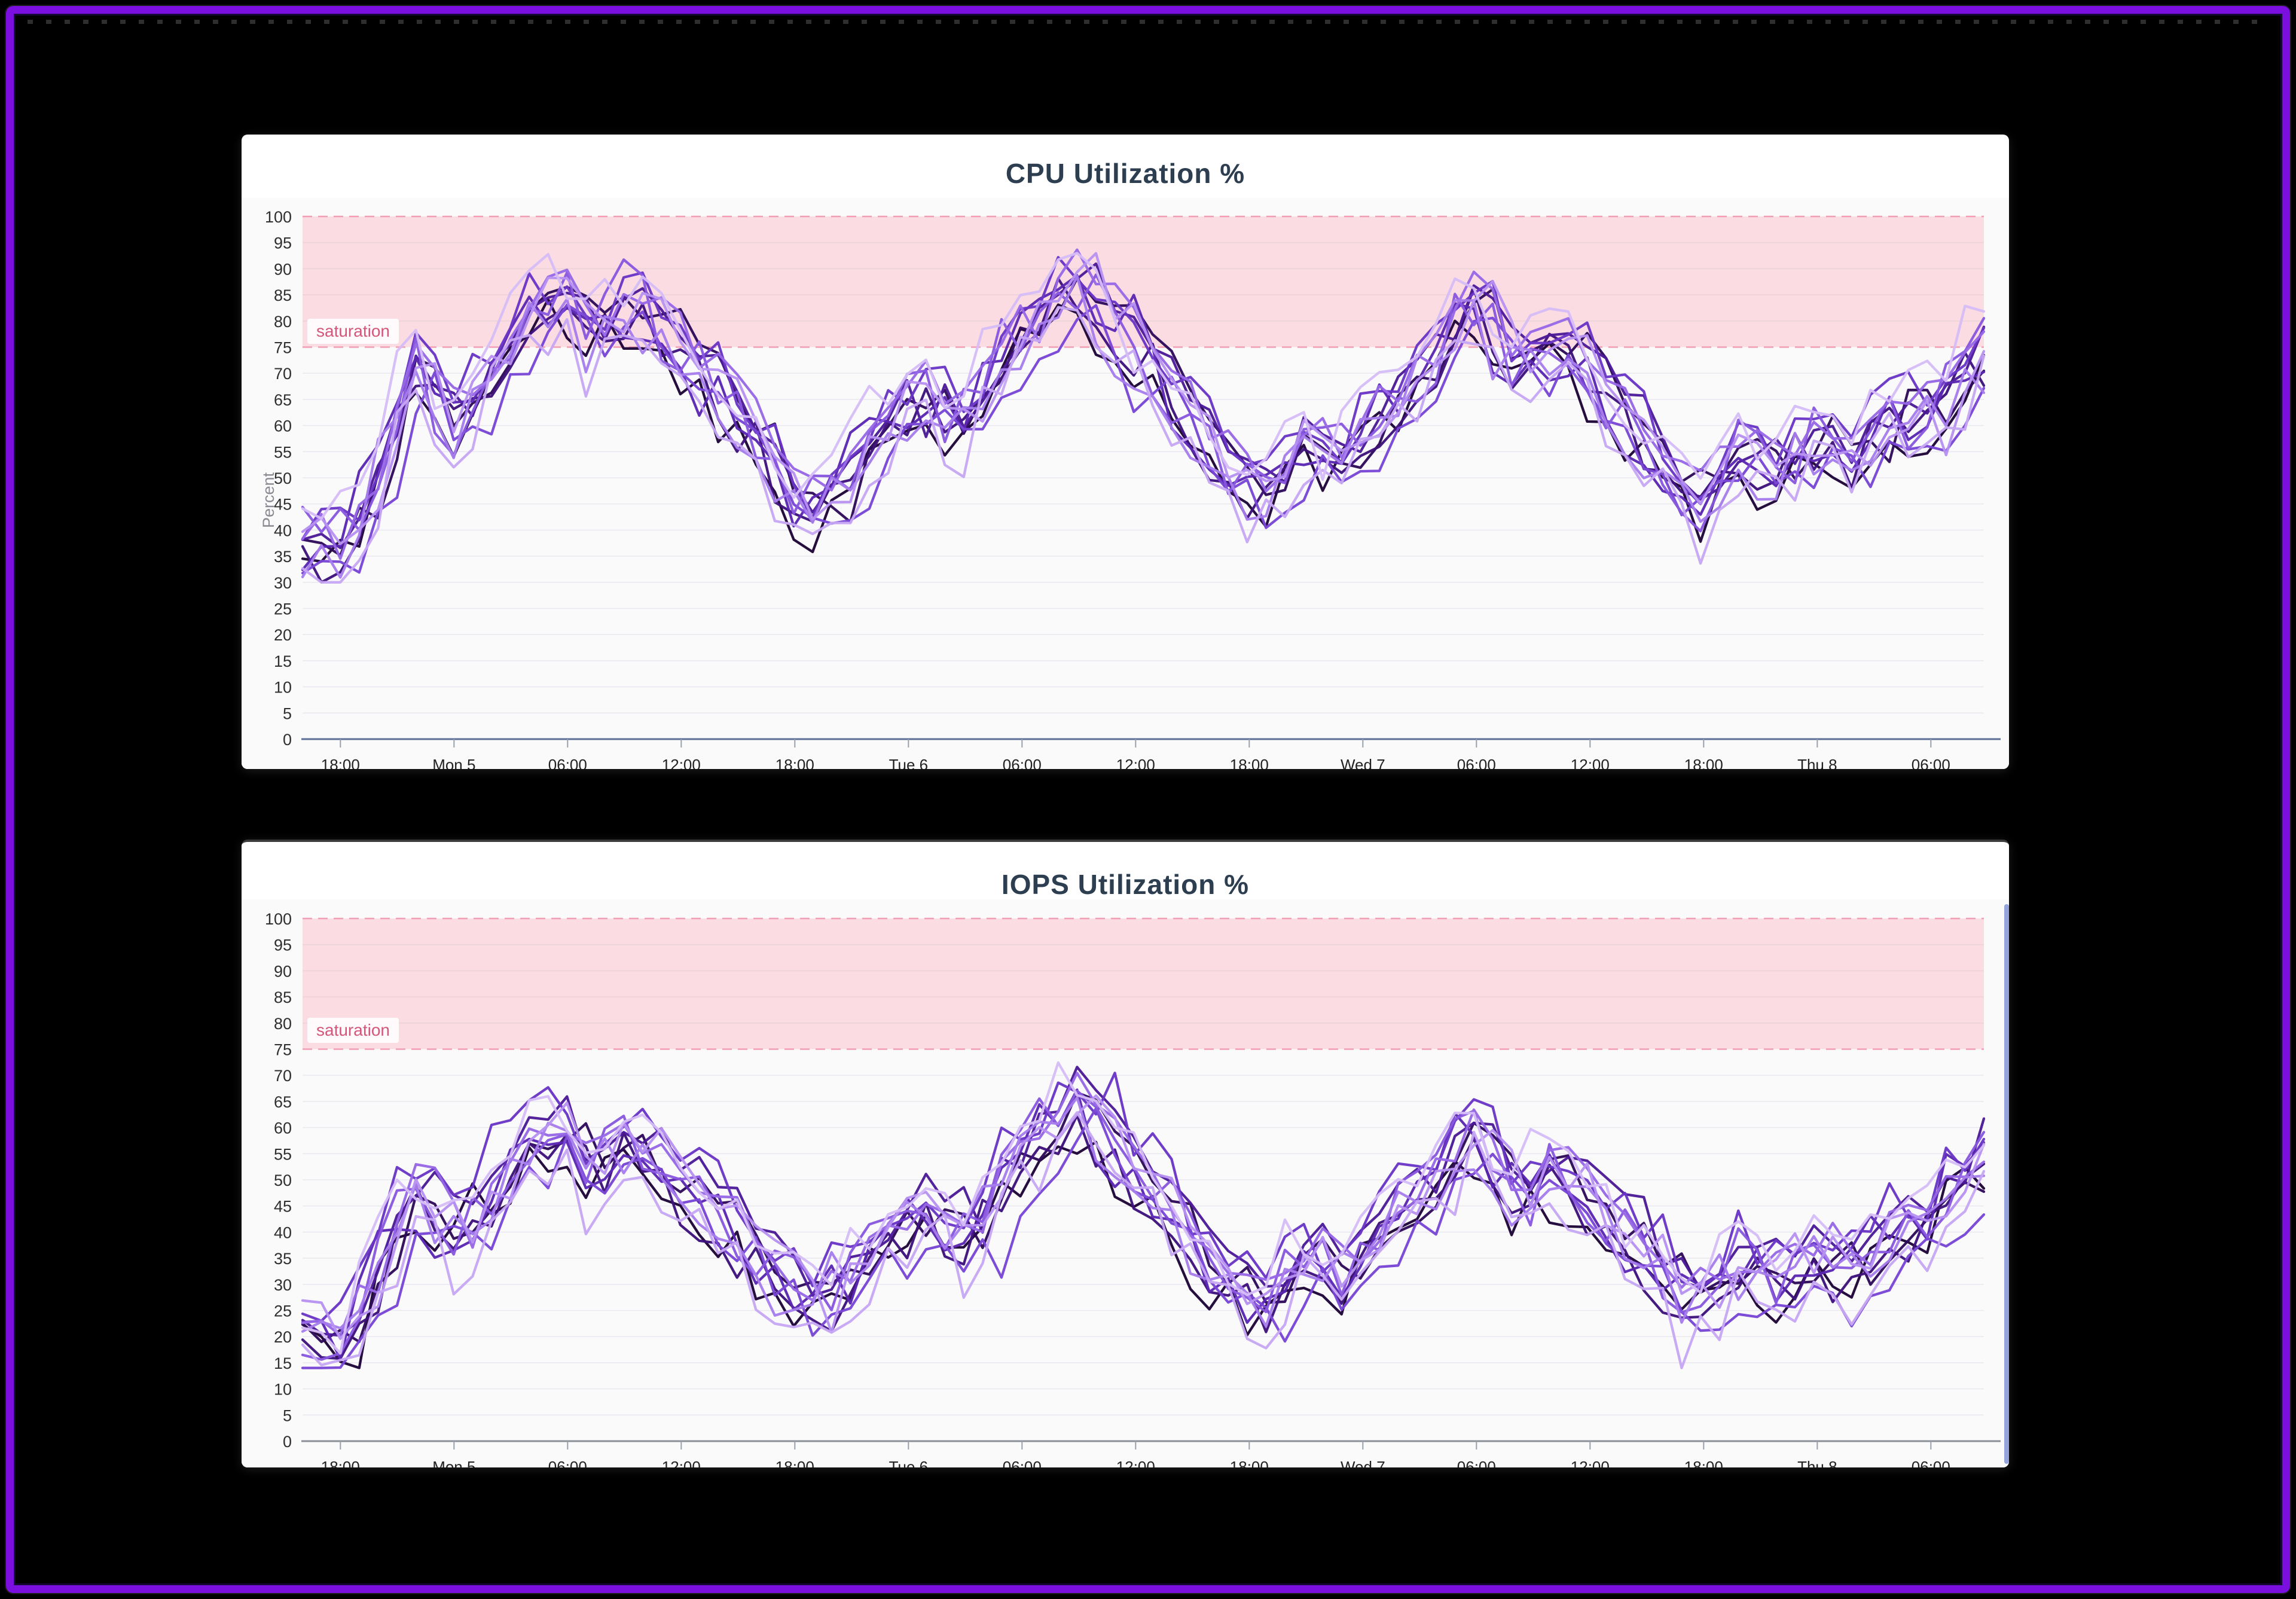 The image size is (2296, 1599). What do you see at coordinates (2006, 1184) in the screenshot?
I see `iops-scrollbar` at bounding box center [2006, 1184].